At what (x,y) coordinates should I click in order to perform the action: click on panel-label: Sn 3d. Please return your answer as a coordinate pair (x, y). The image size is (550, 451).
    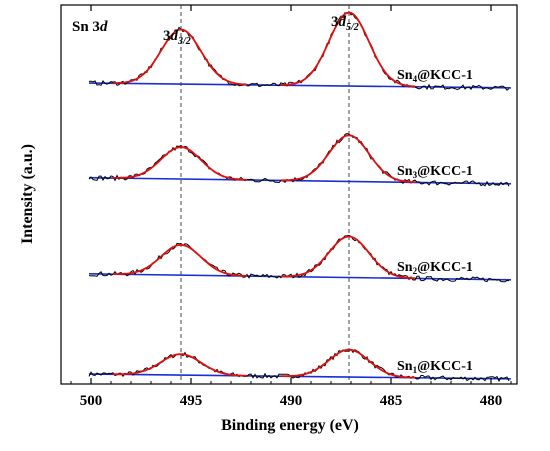
    Looking at the image, I should click on (90, 27).